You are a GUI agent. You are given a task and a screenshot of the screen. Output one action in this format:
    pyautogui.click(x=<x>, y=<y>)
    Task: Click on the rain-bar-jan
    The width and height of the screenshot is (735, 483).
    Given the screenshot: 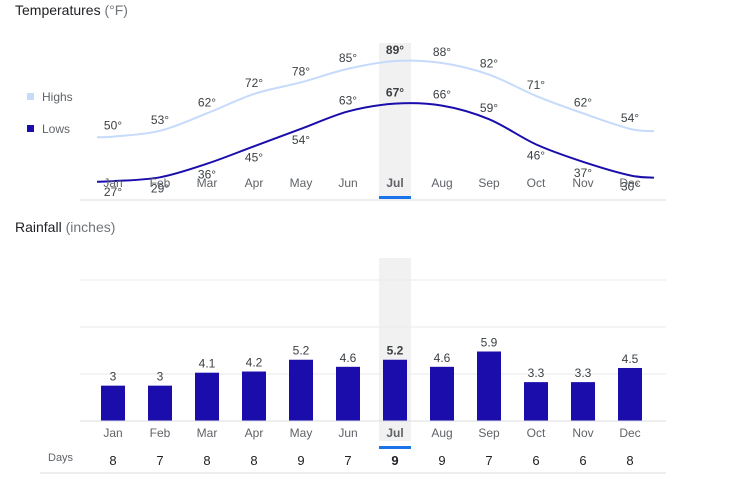 What is the action you would take?
    pyautogui.click(x=113, y=403)
    